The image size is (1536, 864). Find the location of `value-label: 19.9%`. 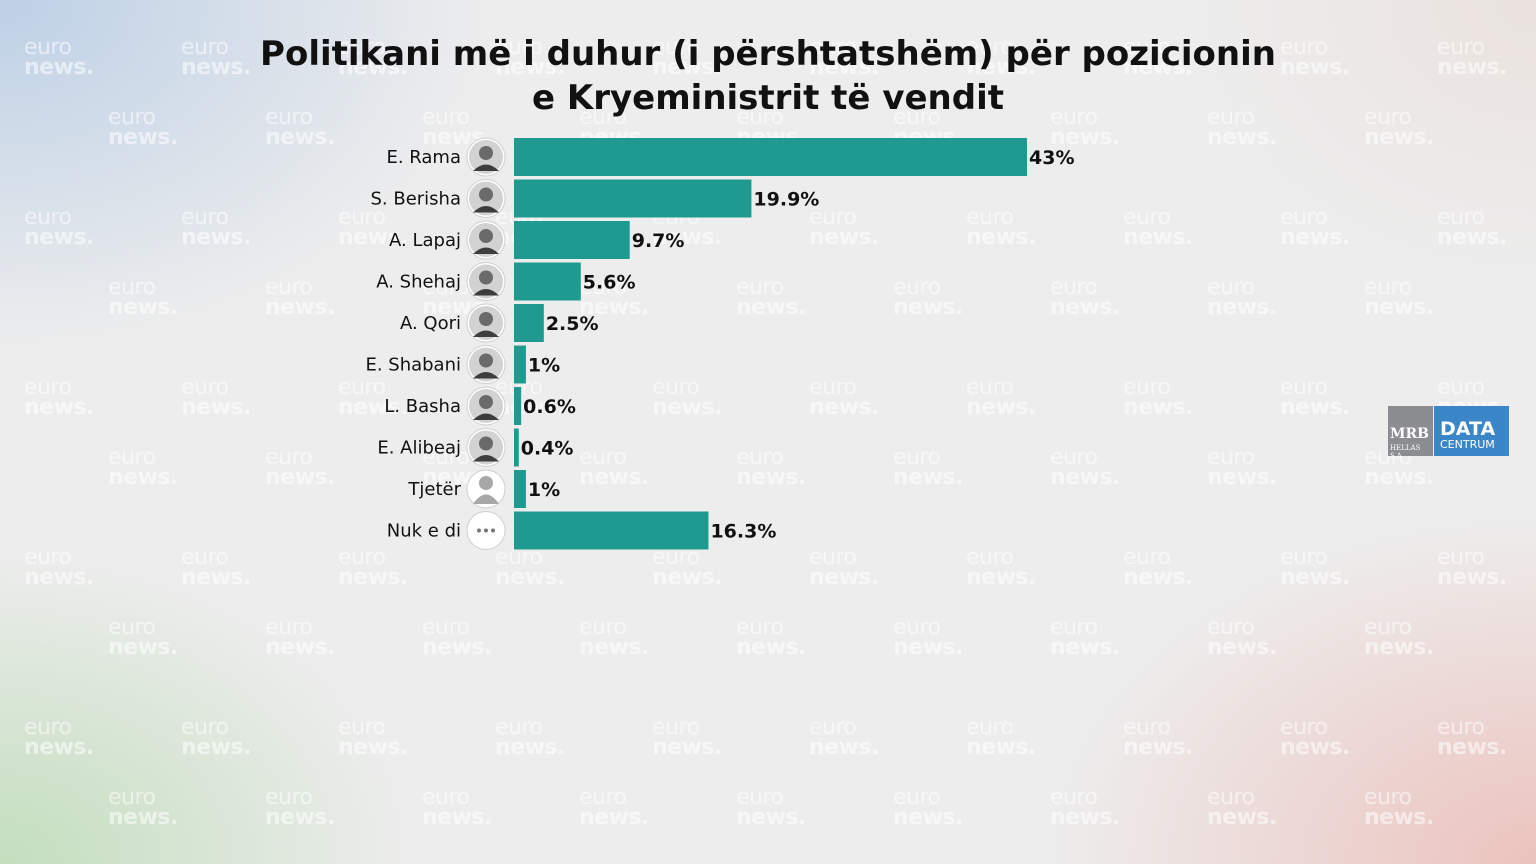

value-label: 19.9% is located at coordinates (786, 200).